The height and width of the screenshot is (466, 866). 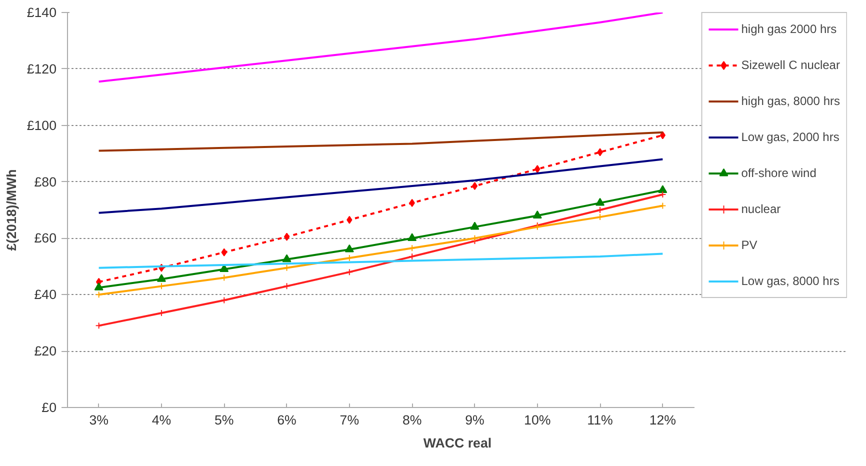 I want to click on legend-label: Sizewell C nuclear, so click(x=790, y=65).